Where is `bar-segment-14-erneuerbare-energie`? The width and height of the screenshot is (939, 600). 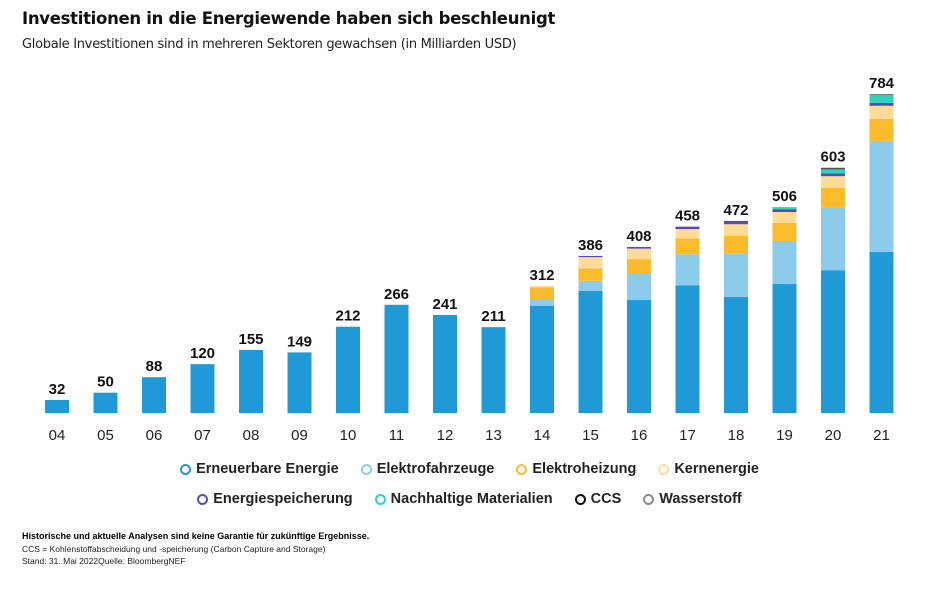 bar-segment-14-erneuerbare-energie is located at coordinates (542, 359).